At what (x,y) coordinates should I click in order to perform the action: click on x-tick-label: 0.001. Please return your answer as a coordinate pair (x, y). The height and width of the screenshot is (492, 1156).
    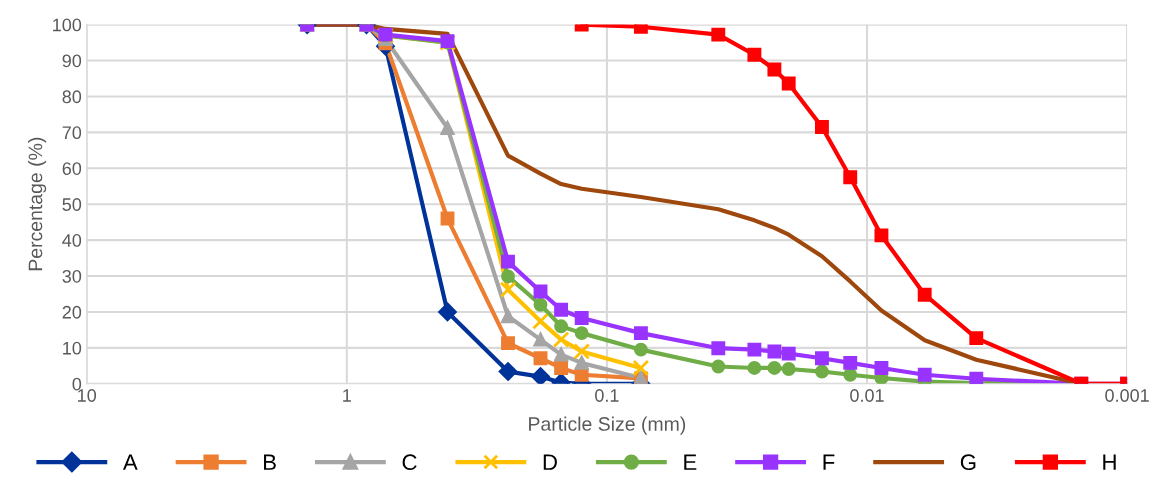
    Looking at the image, I should click on (1127, 395).